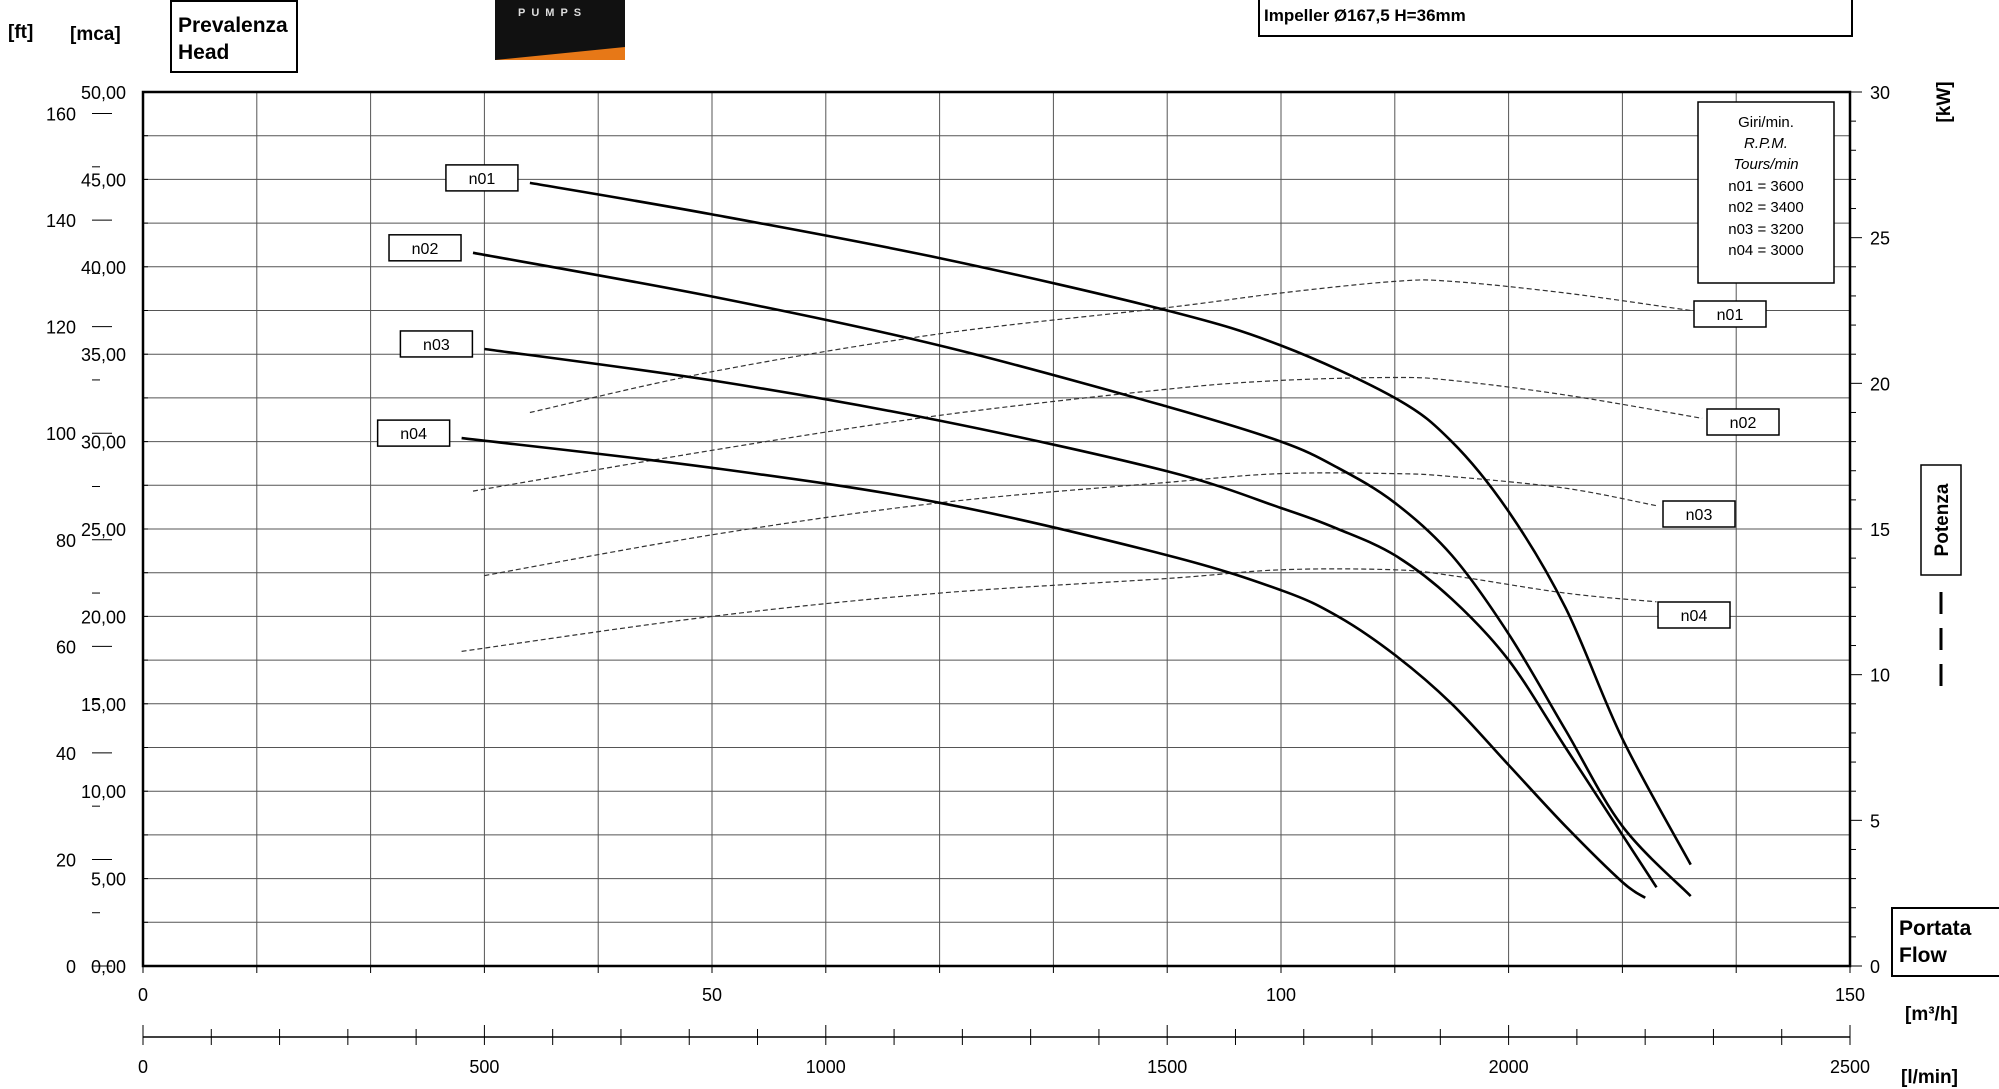  Describe the element at coordinates (103, 443) in the screenshot. I see `mca-tick-label: 30,00` at that location.